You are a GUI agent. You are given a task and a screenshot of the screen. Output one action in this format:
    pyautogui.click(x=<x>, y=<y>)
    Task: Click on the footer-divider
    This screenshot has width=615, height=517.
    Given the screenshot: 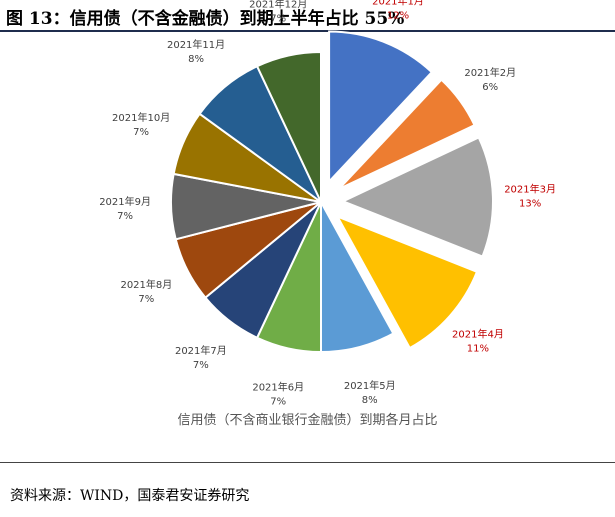 What is the action you would take?
    pyautogui.click(x=307, y=462)
    